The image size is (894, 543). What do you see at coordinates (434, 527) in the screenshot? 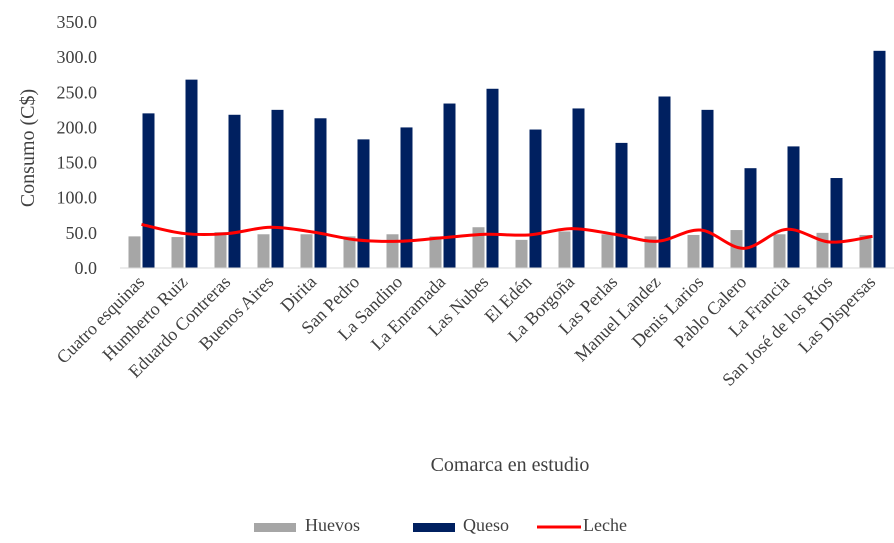
I see `legend-swatch-queso` at bounding box center [434, 527].